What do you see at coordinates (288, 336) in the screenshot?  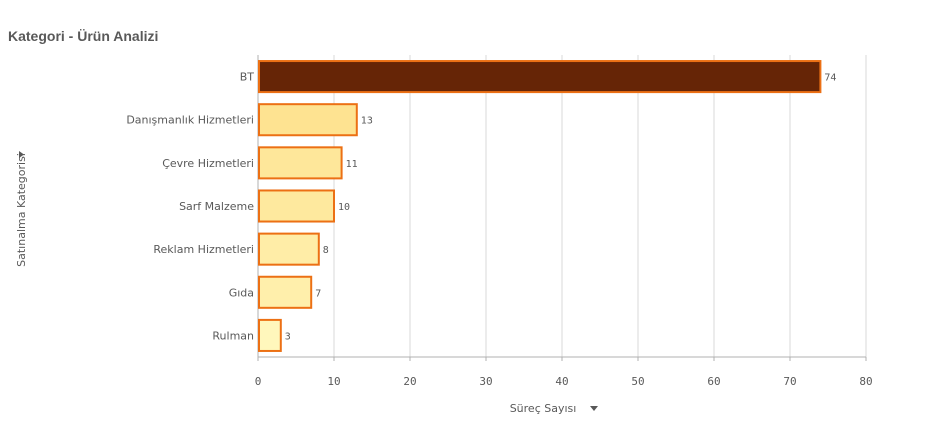 I see `data-label: 3` at bounding box center [288, 336].